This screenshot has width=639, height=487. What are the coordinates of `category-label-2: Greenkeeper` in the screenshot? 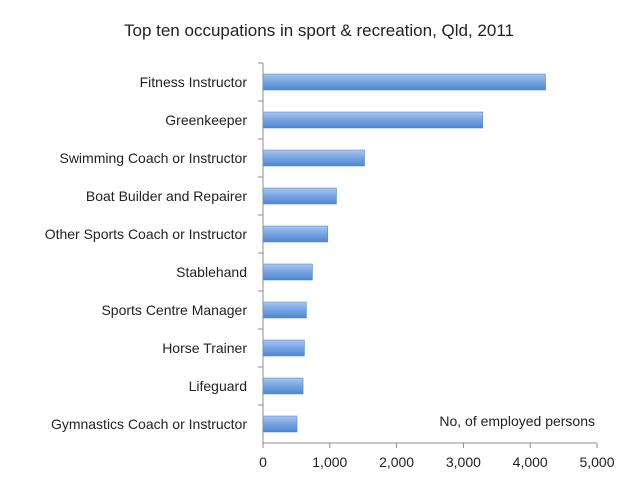 It's located at (206, 120).